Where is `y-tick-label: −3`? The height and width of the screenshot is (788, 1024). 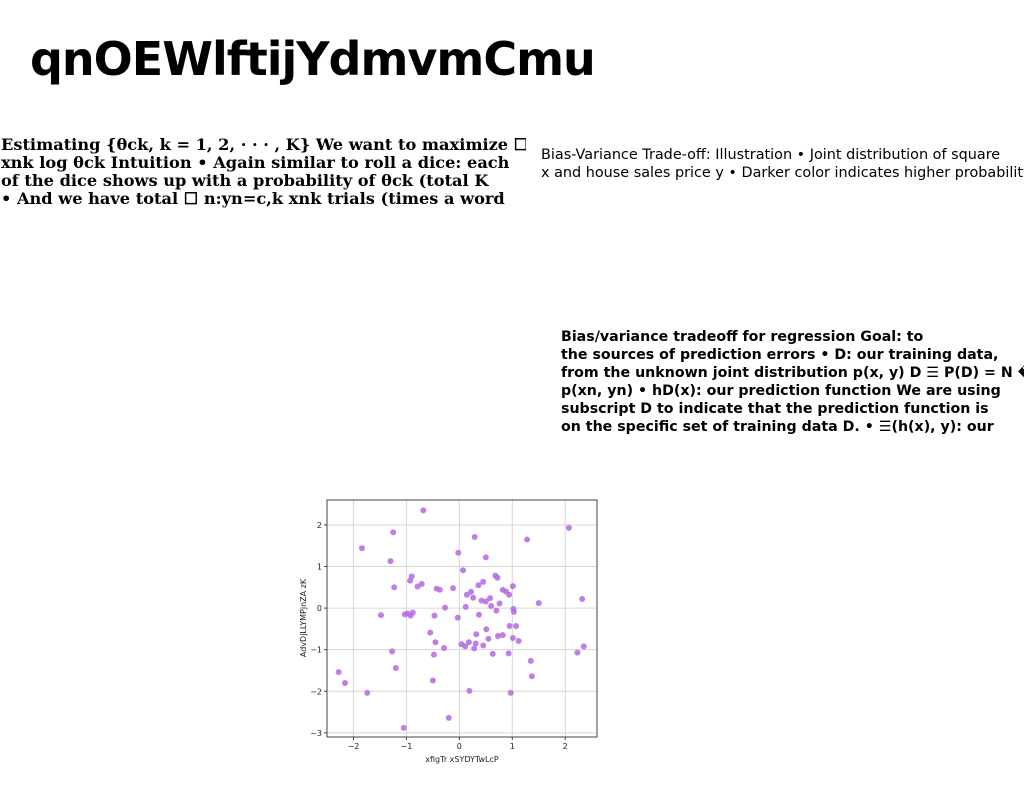 y-tick-label: −3 is located at coordinates (316, 733).